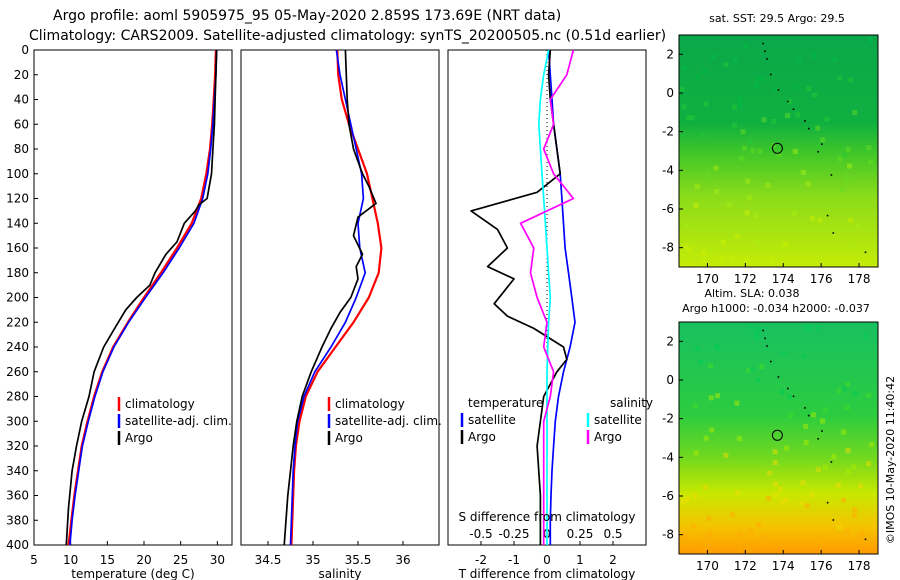 The image size is (900, 580). Describe the element at coordinates (180, 560) in the screenshot. I see `temperature-tick-label: 25` at that location.